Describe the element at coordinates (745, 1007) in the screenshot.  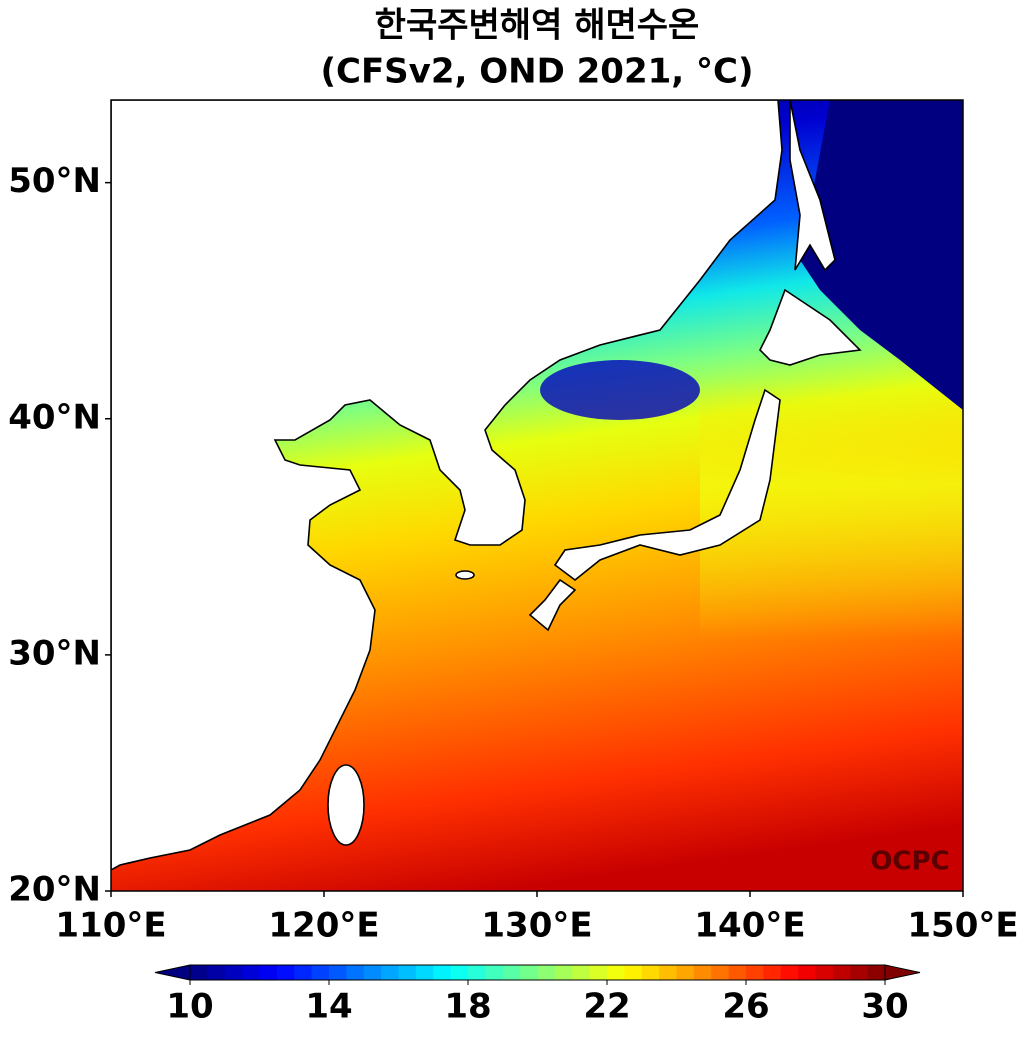
I see `colorbar-tick-label: 26` at that location.